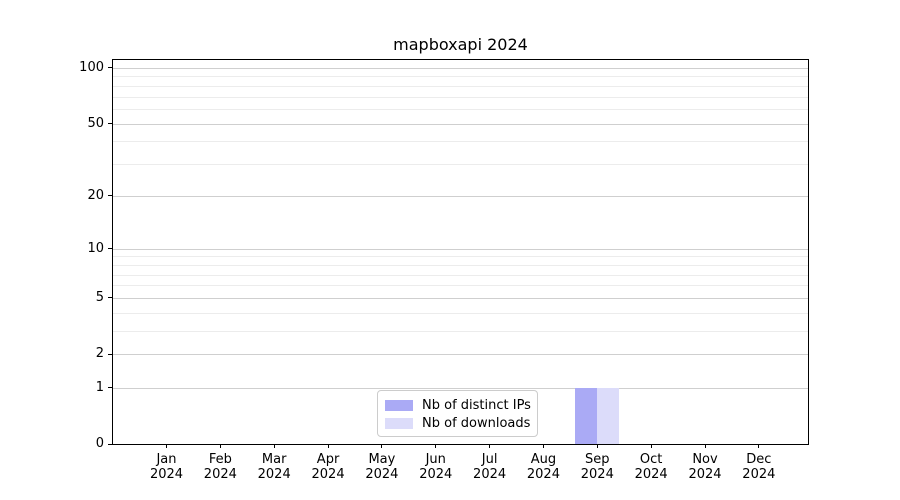  What do you see at coordinates (166, 459) in the screenshot?
I see `x-tick-month: Jan` at bounding box center [166, 459].